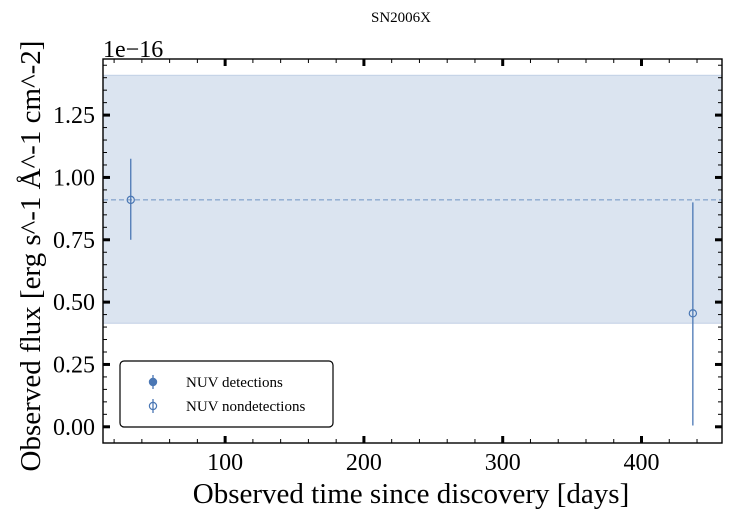 This screenshot has width=732, height=524. I want to click on legend-filled-marker, so click(153, 382).